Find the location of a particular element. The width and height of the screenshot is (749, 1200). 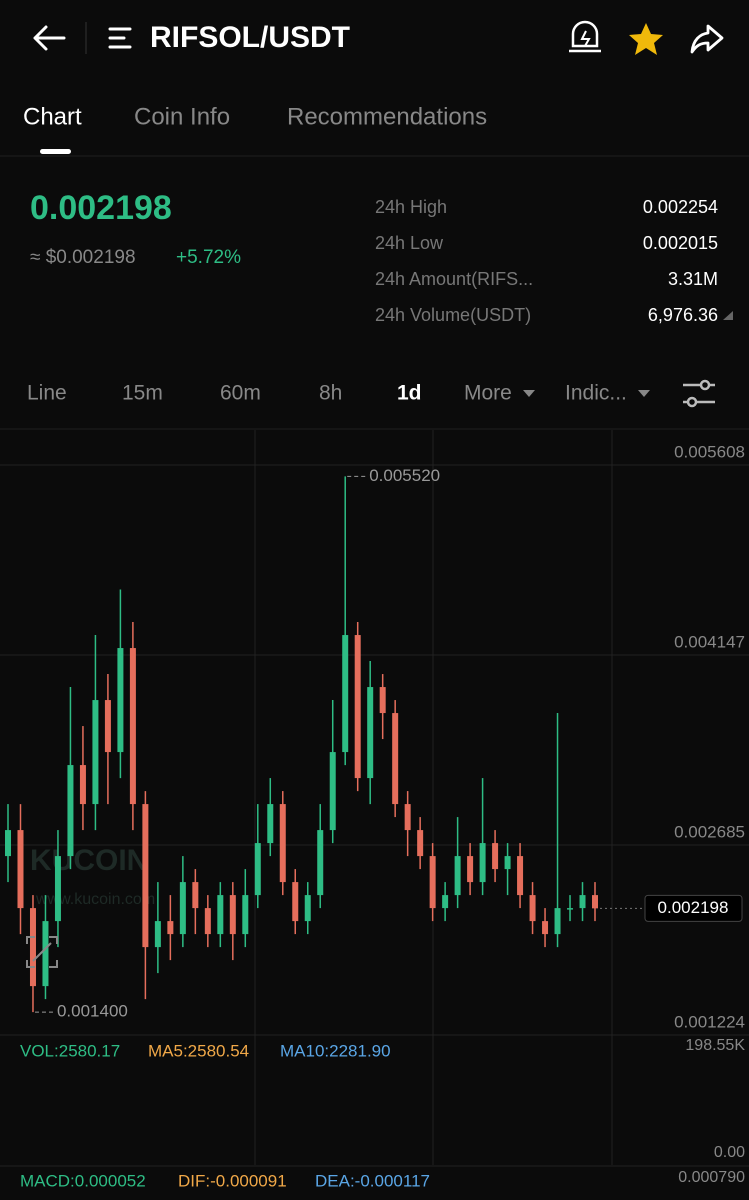

last-price-label: 0.002198 is located at coordinates (693, 907).